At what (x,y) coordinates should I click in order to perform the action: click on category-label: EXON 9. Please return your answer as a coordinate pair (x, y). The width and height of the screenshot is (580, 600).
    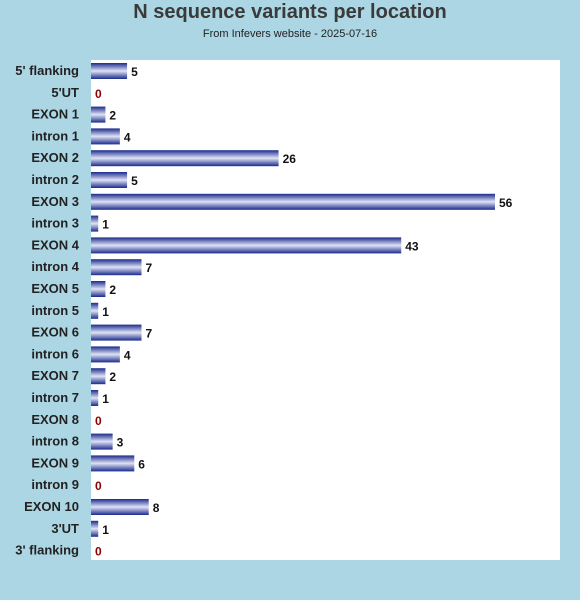
    Looking at the image, I should click on (55, 462).